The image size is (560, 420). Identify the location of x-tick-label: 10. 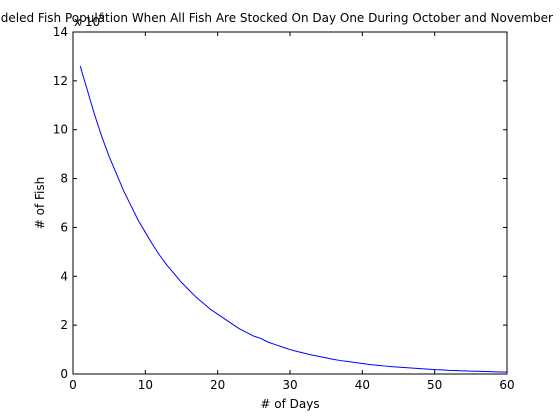
(145, 385).